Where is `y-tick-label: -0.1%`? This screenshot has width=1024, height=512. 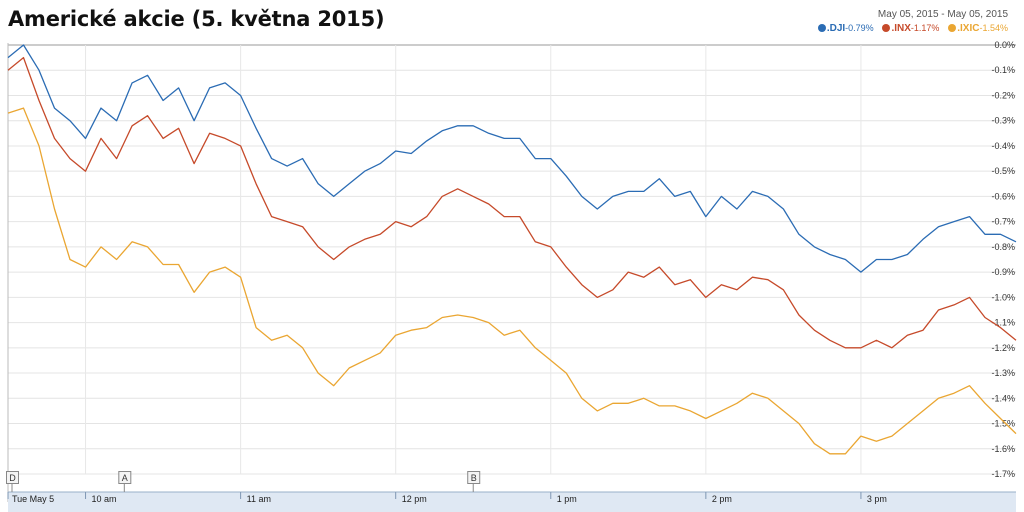 y-tick-label: -0.1% is located at coordinates (1003, 70).